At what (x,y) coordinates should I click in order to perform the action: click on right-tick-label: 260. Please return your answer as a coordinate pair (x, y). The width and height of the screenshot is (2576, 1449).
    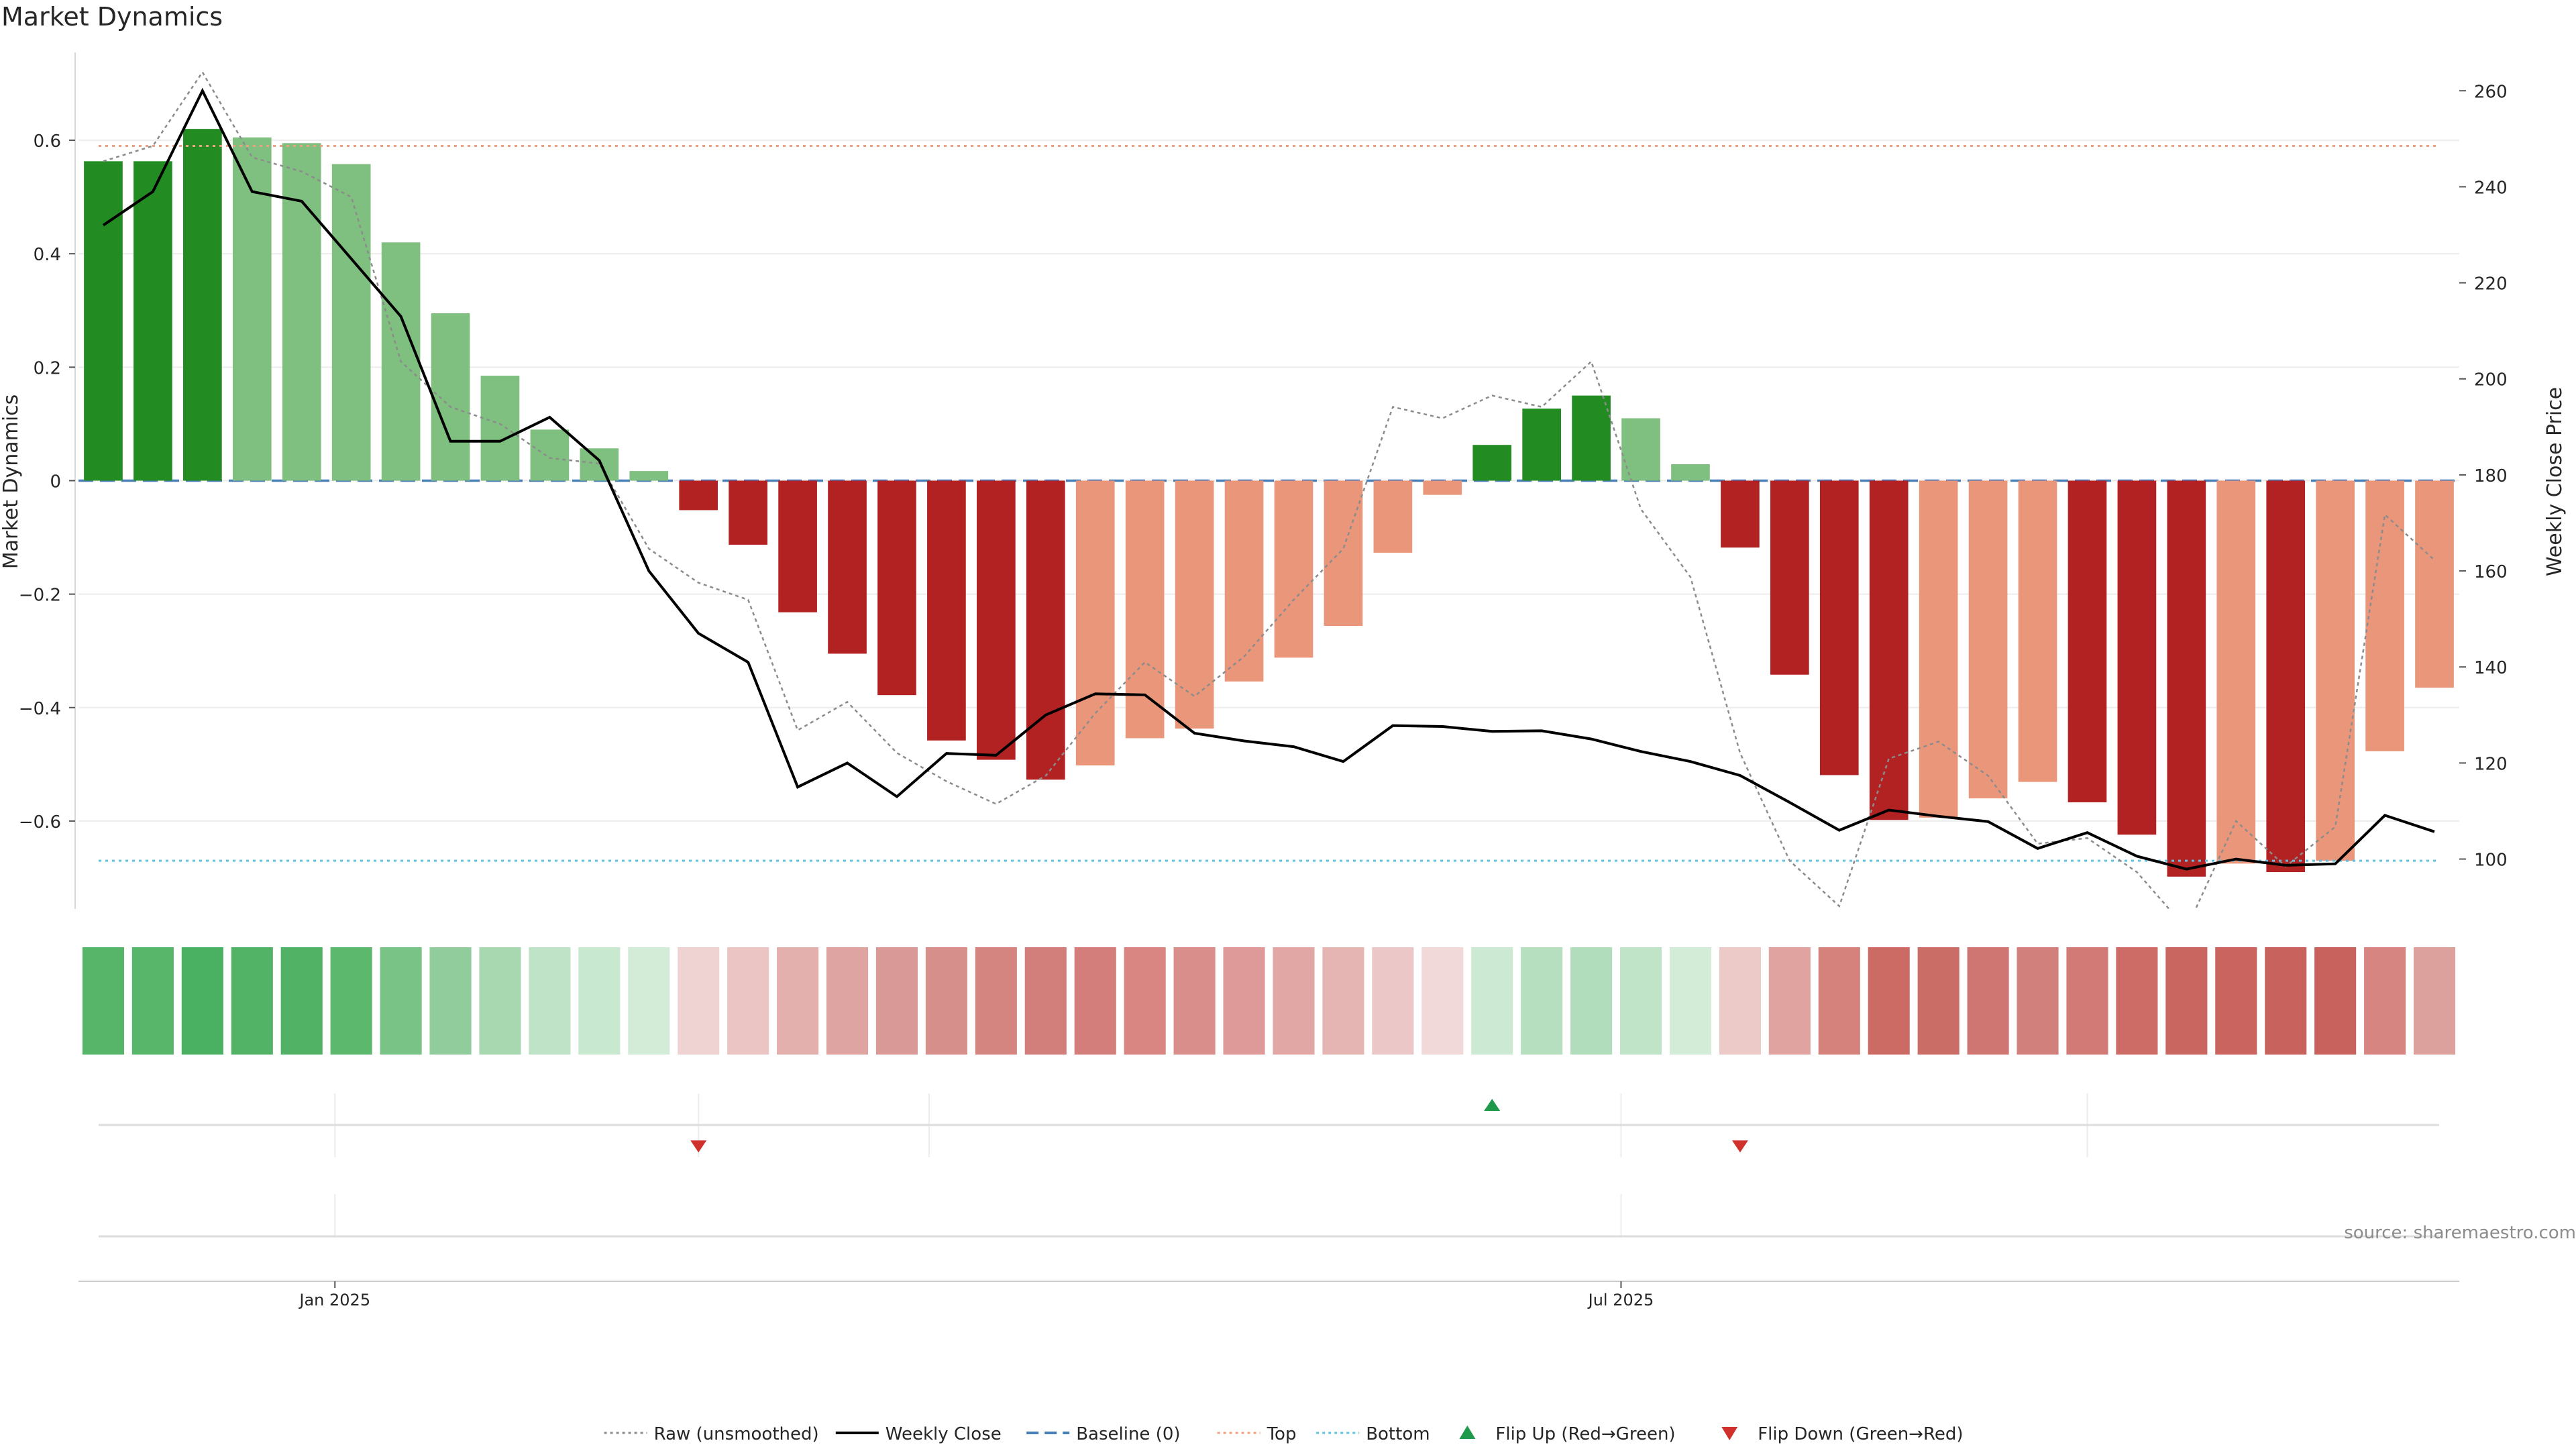
    Looking at the image, I should click on (2491, 92).